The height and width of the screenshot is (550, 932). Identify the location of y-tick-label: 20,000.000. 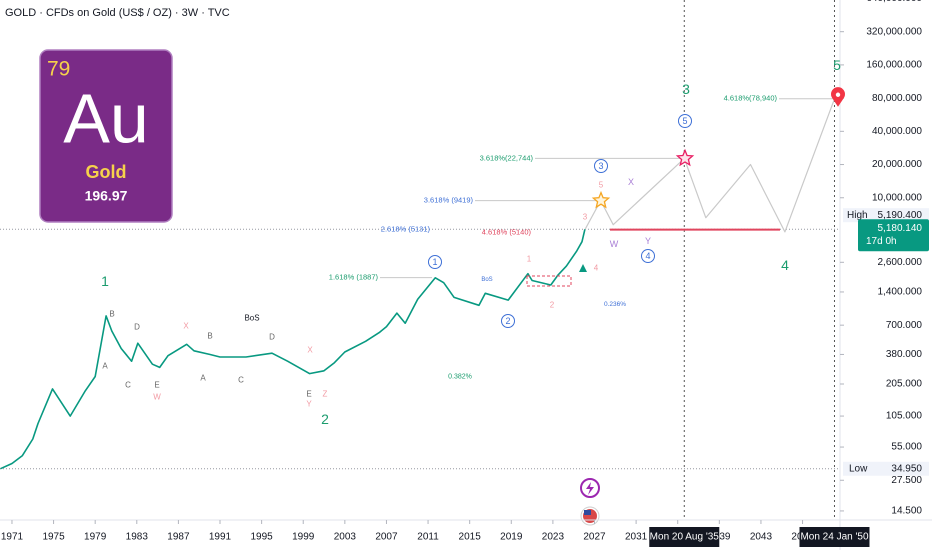
(897, 164).